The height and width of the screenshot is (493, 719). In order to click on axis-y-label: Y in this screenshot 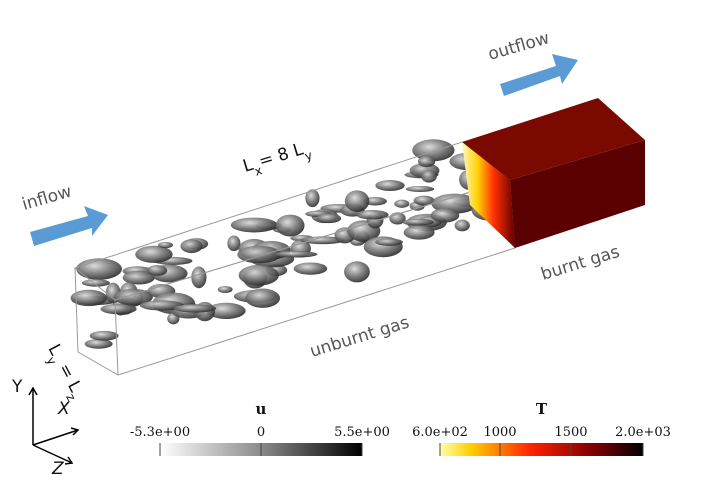, I will do `click(17, 387)`.